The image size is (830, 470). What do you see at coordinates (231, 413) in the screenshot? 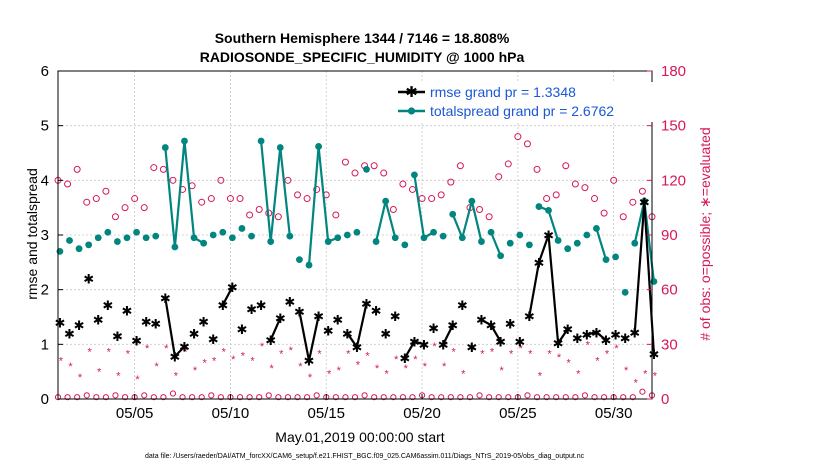
I see `x-tick-label: 05/10` at bounding box center [231, 413].